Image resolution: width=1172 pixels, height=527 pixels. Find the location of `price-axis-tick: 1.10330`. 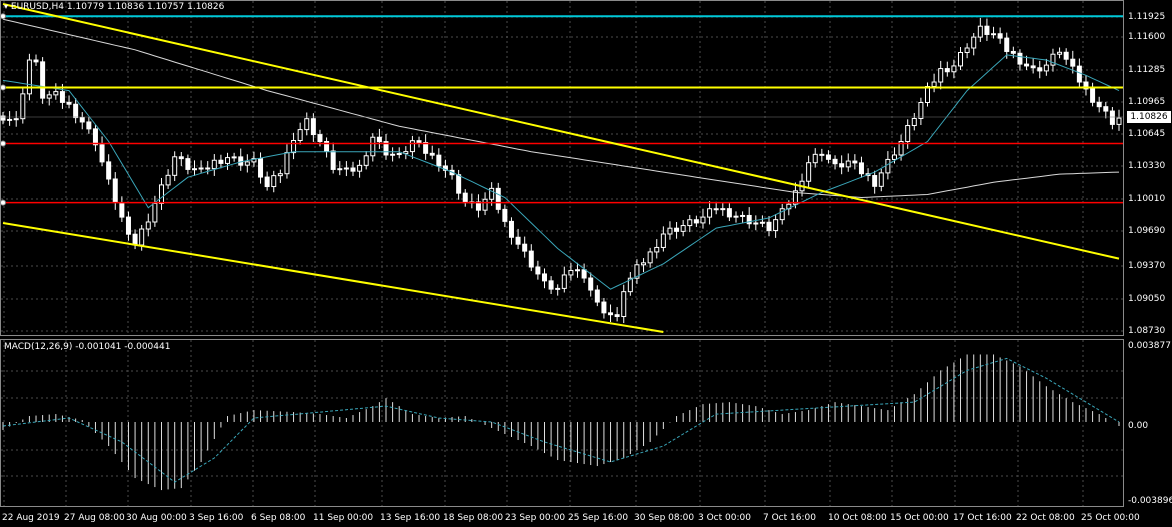

price-axis-tick: 1.10330 is located at coordinates (1146, 166).